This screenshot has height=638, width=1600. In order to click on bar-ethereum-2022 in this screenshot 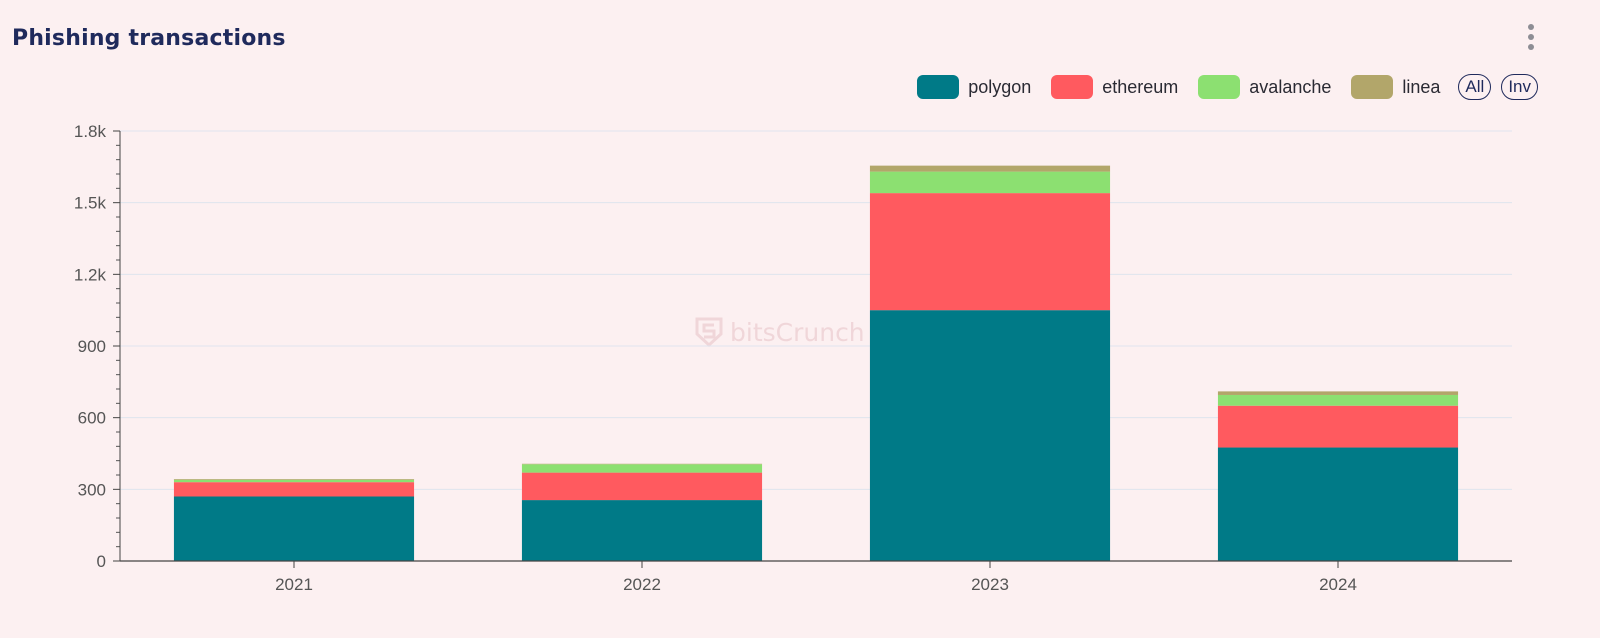, I will do `click(642, 486)`.